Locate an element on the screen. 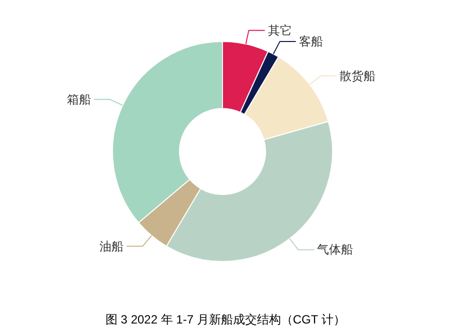  slice-label: 箱船 is located at coordinates (78, 99).